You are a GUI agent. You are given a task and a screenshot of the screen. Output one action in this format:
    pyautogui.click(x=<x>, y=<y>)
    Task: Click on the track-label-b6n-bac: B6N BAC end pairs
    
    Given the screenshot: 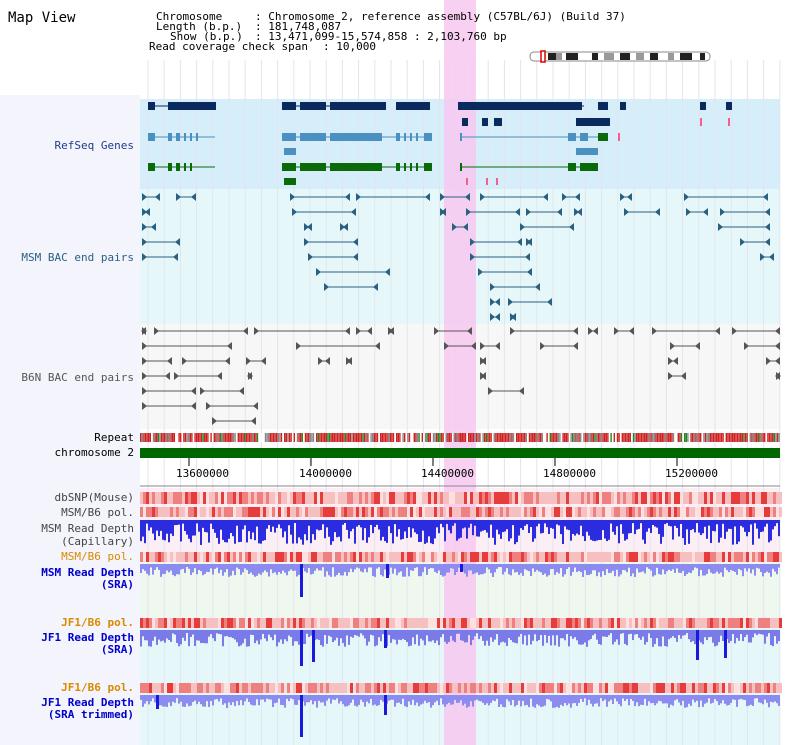 What is the action you would take?
    pyautogui.click(x=77, y=377)
    